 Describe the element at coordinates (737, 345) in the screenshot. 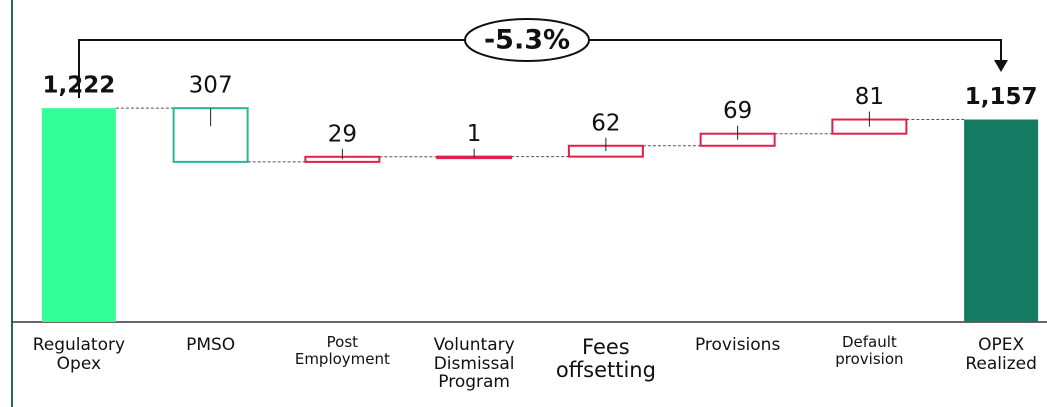

I see `x-tick-label: Provisions` at that location.